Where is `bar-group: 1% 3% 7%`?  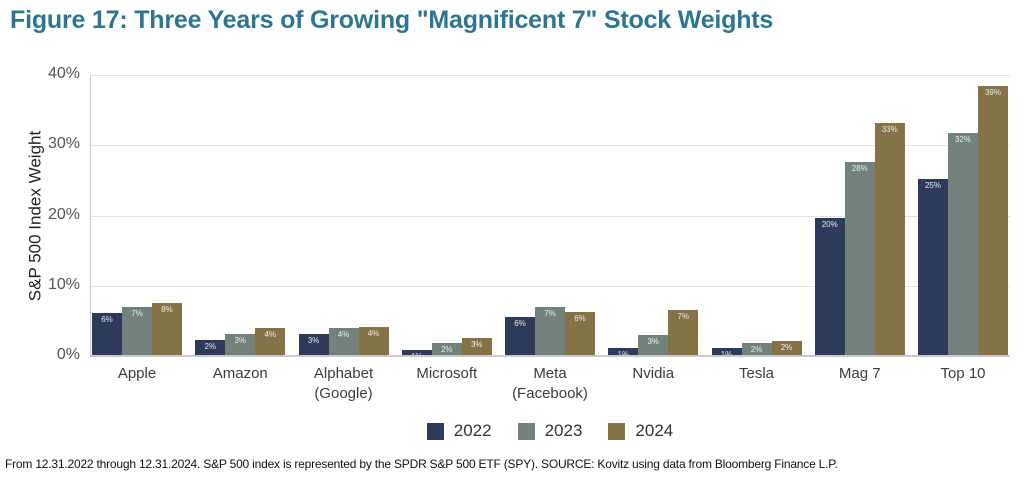 bar-group: 1% 3% 7% is located at coordinates (653, 215).